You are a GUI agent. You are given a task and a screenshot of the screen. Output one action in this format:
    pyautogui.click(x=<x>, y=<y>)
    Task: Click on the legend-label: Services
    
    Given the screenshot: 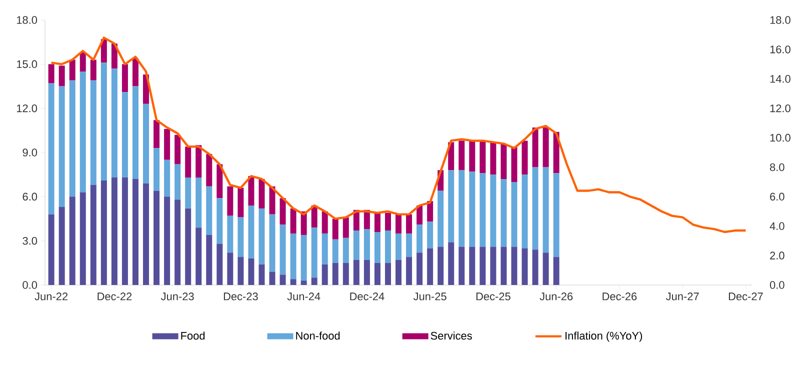 What is the action you would take?
    pyautogui.click(x=451, y=336)
    